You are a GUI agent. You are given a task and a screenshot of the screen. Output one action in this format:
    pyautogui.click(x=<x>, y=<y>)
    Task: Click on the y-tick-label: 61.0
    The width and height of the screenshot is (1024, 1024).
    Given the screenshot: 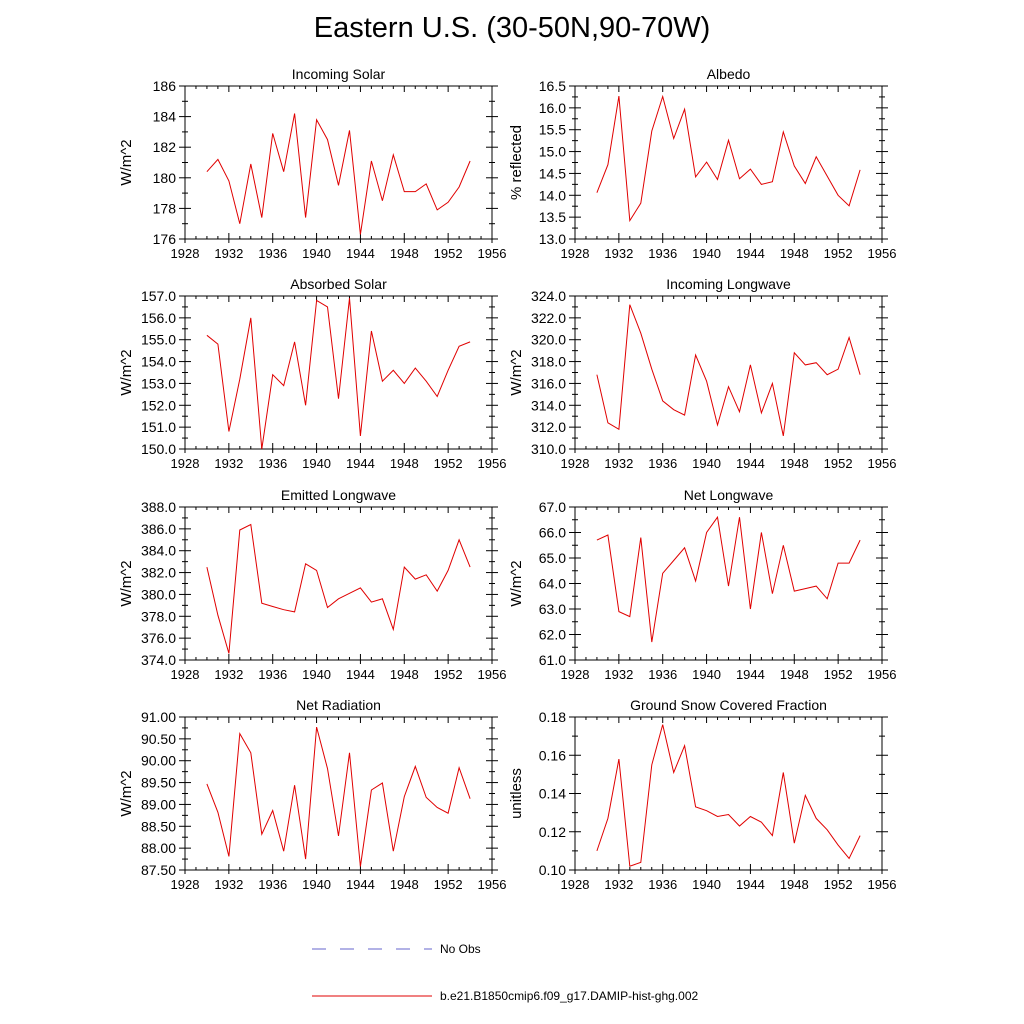 What is the action you would take?
    pyautogui.click(x=552, y=660)
    